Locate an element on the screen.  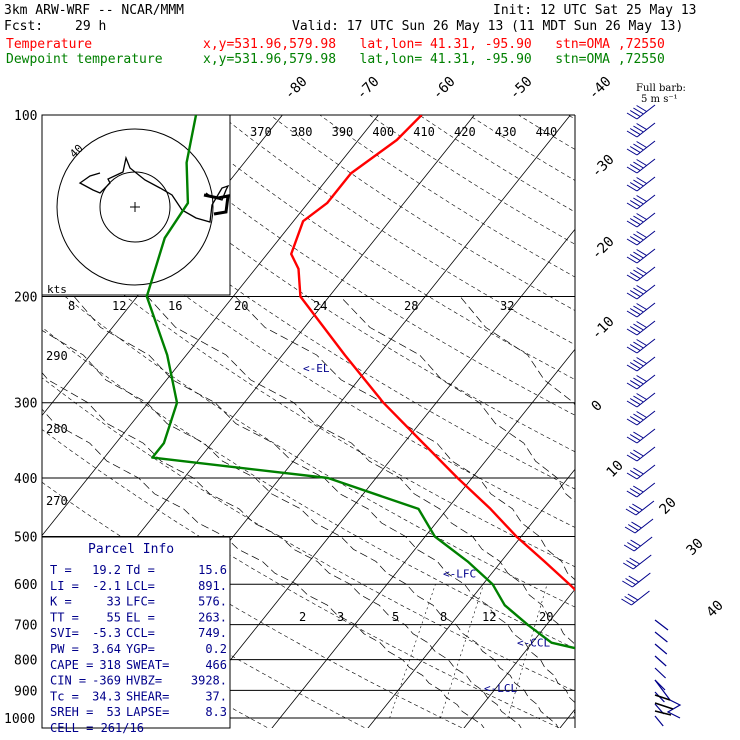
wind-barb-lower-cluster-dark is located at coordinates (664, 705).